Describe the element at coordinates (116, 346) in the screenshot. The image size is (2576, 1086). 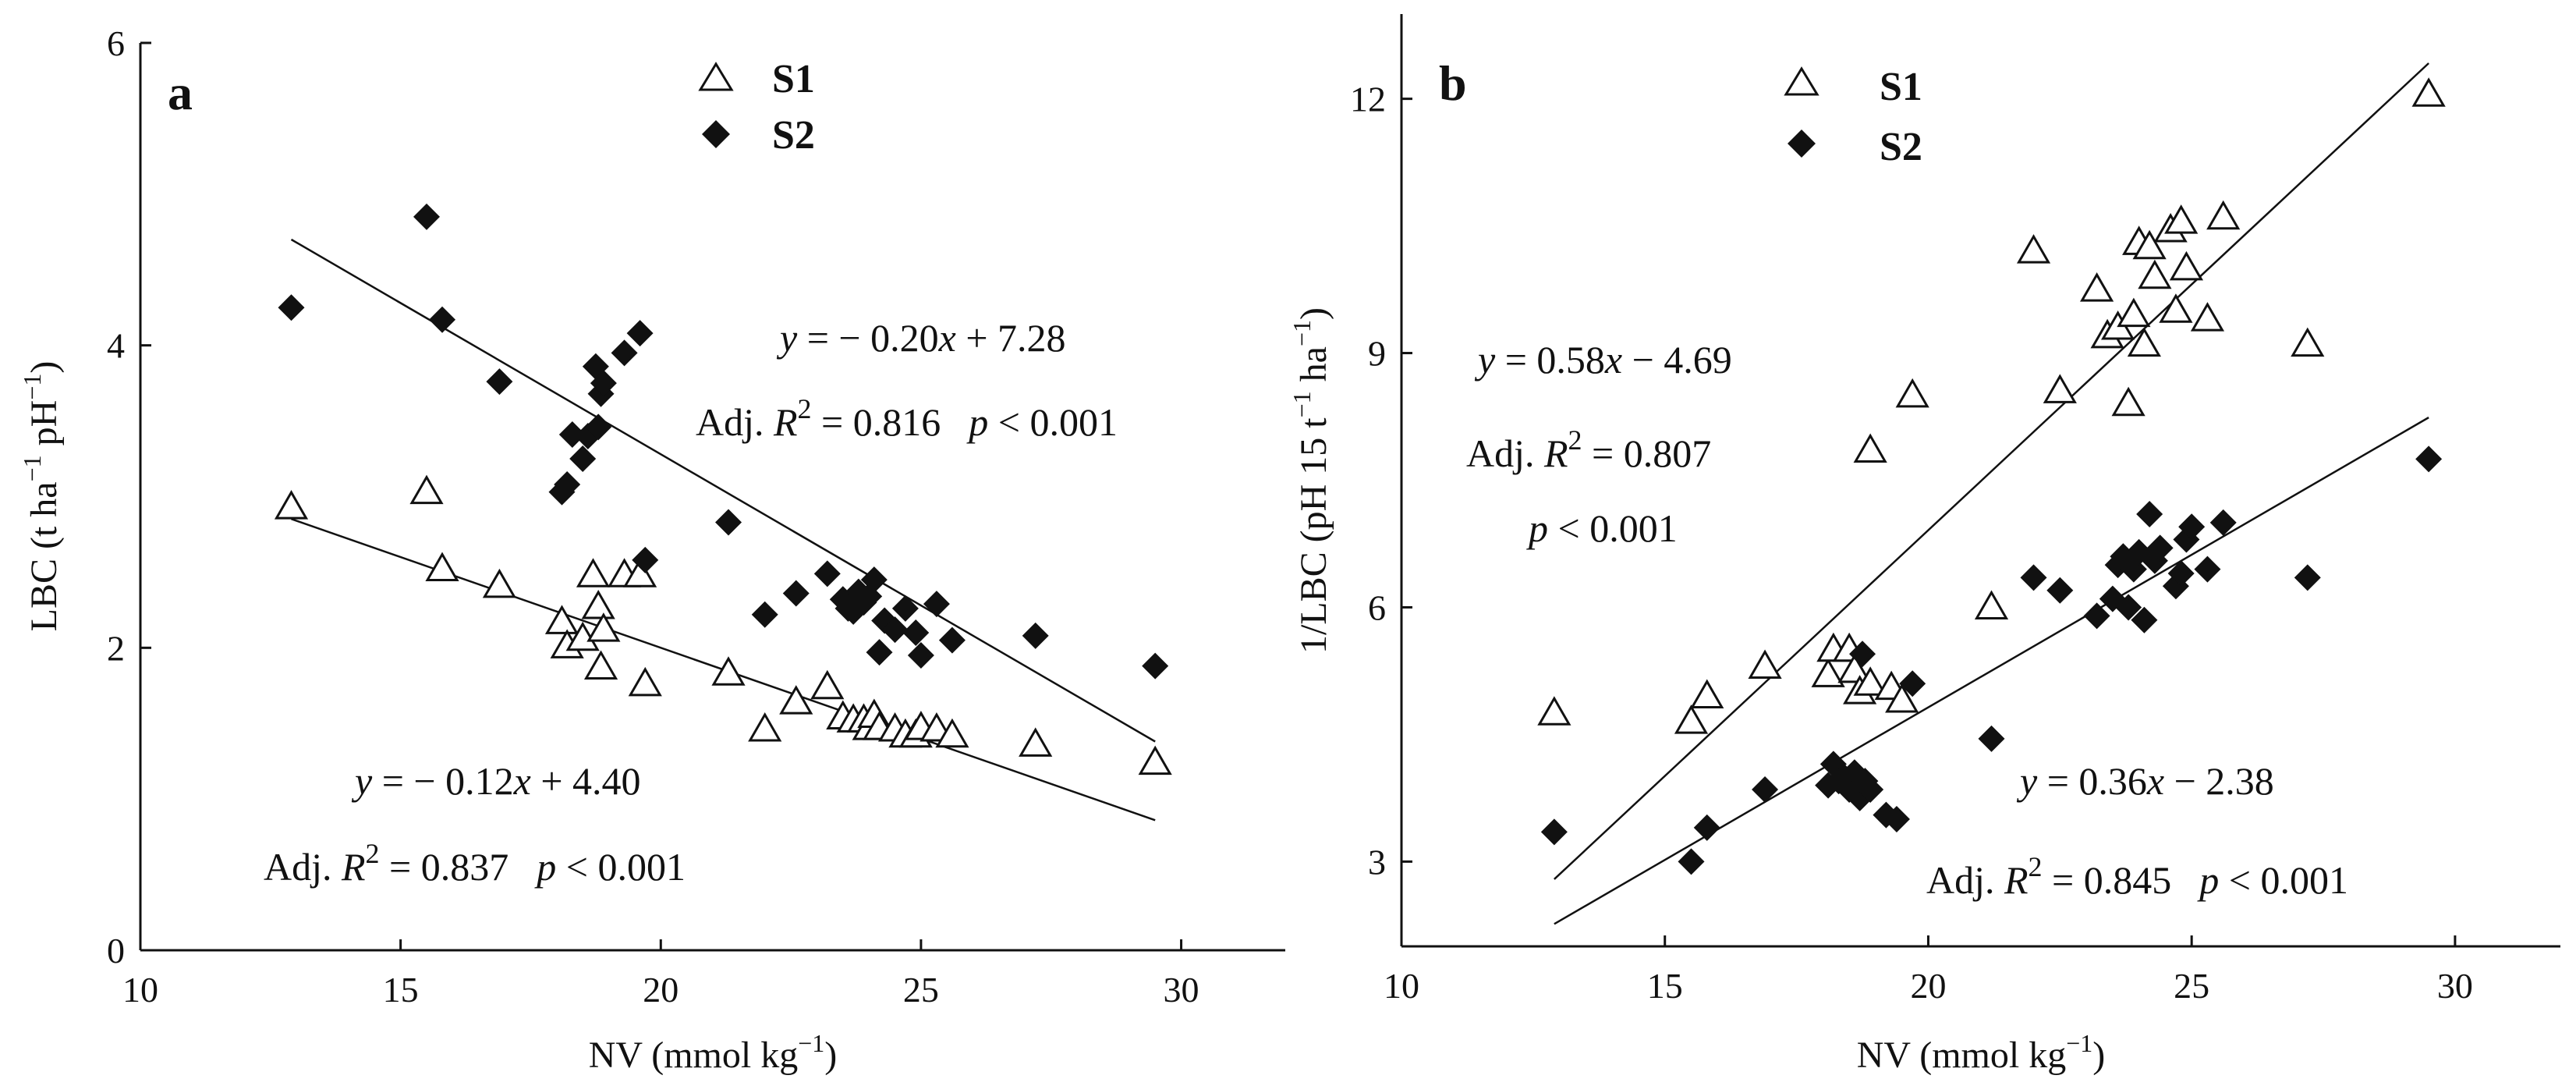
I see `panel-a-y-tick-label: 4` at that location.